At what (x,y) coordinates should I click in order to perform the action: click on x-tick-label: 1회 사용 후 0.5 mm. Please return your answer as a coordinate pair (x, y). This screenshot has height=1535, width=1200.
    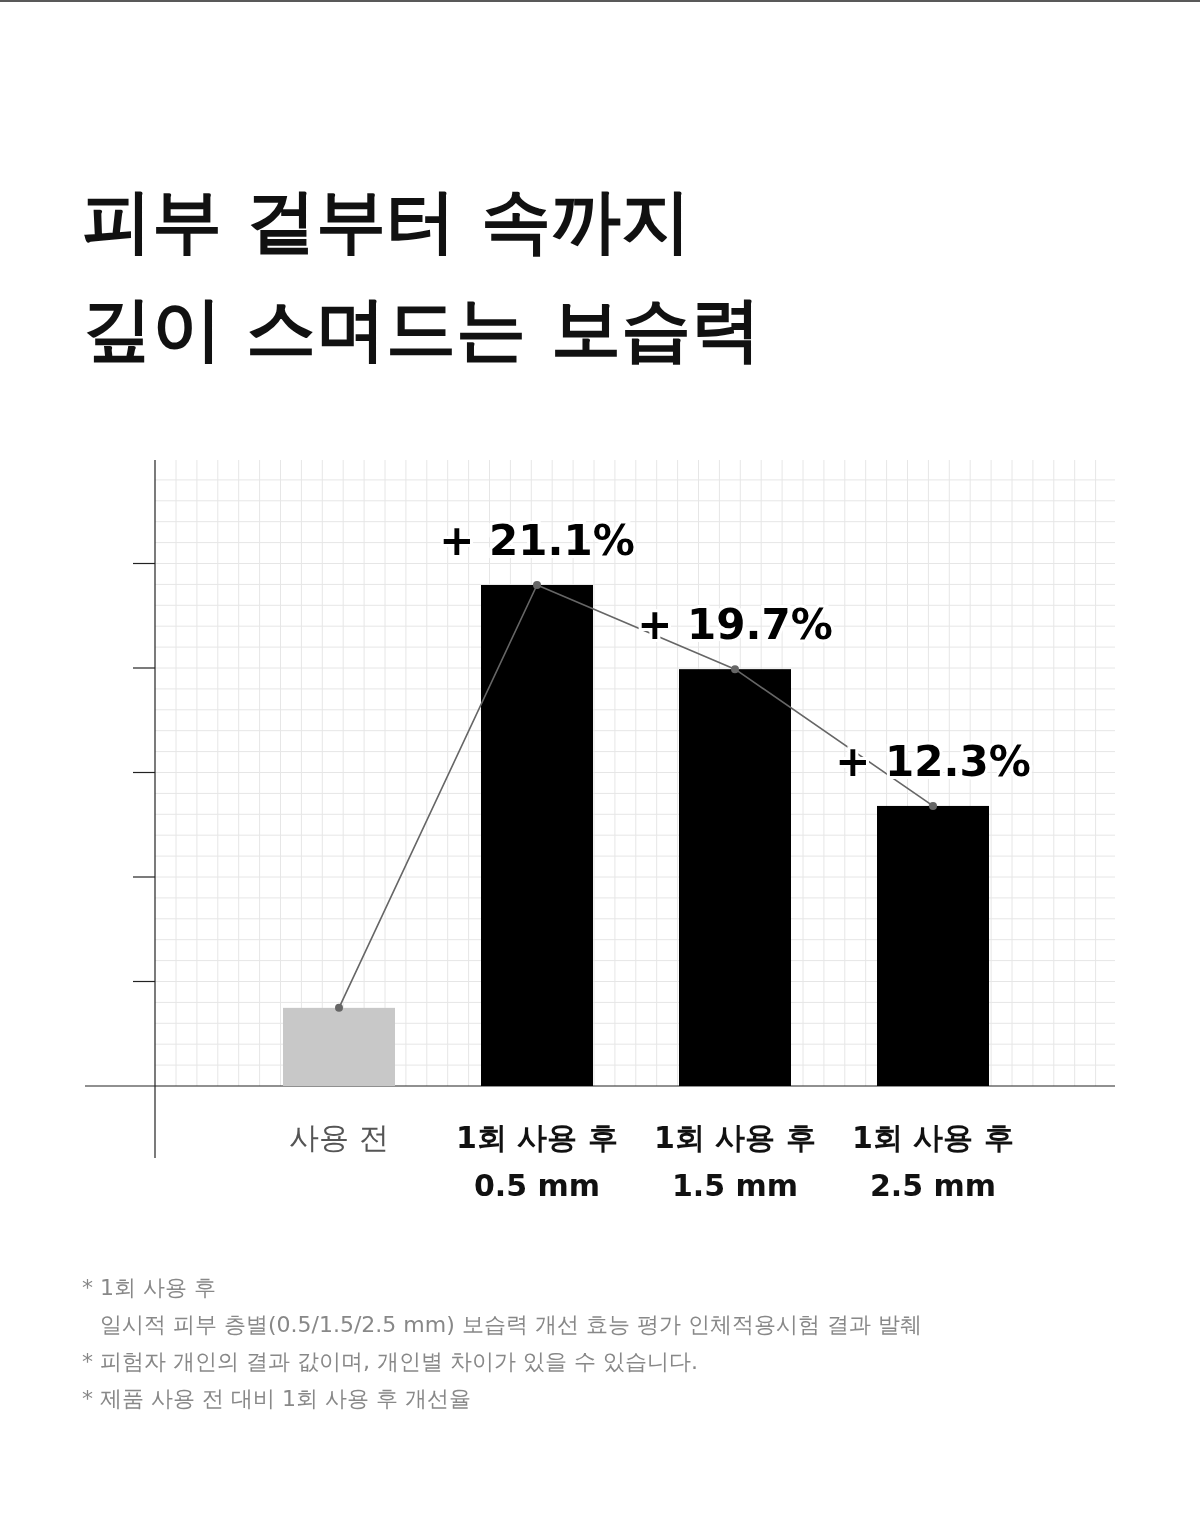
    Looking at the image, I should click on (537, 1161).